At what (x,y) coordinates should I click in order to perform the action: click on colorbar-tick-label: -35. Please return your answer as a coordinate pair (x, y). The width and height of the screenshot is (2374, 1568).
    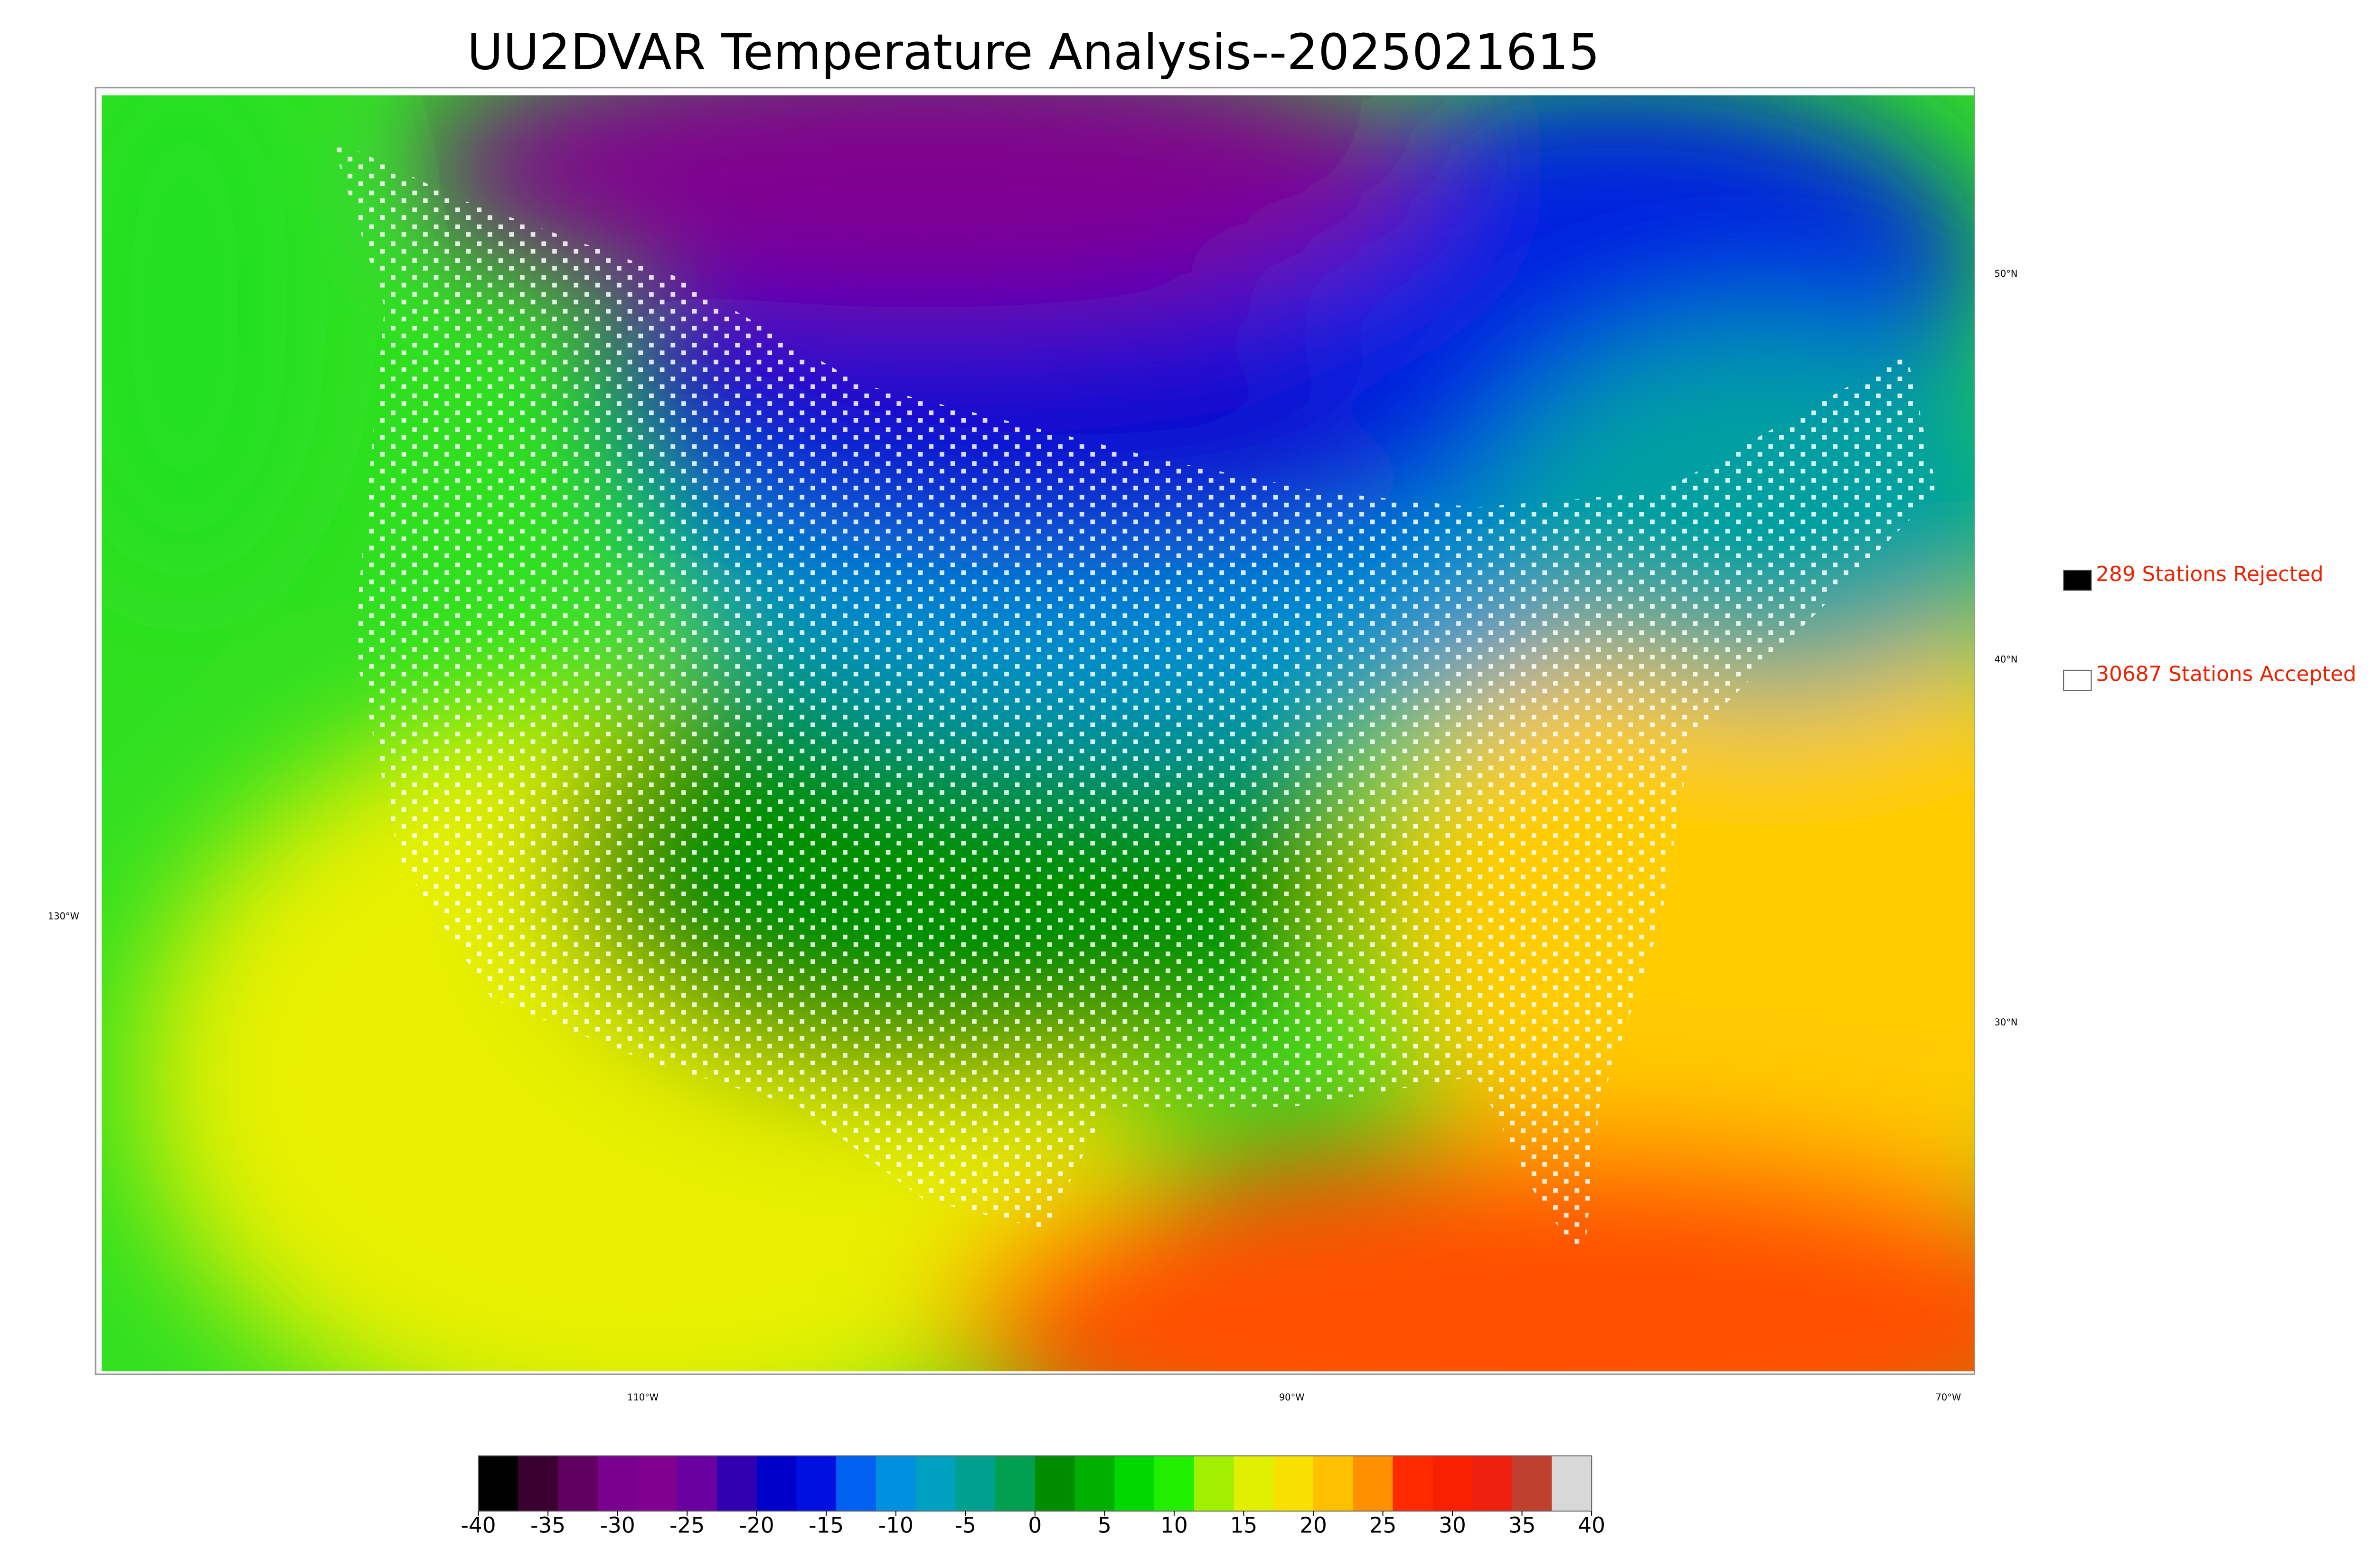
    Looking at the image, I should click on (547, 1525).